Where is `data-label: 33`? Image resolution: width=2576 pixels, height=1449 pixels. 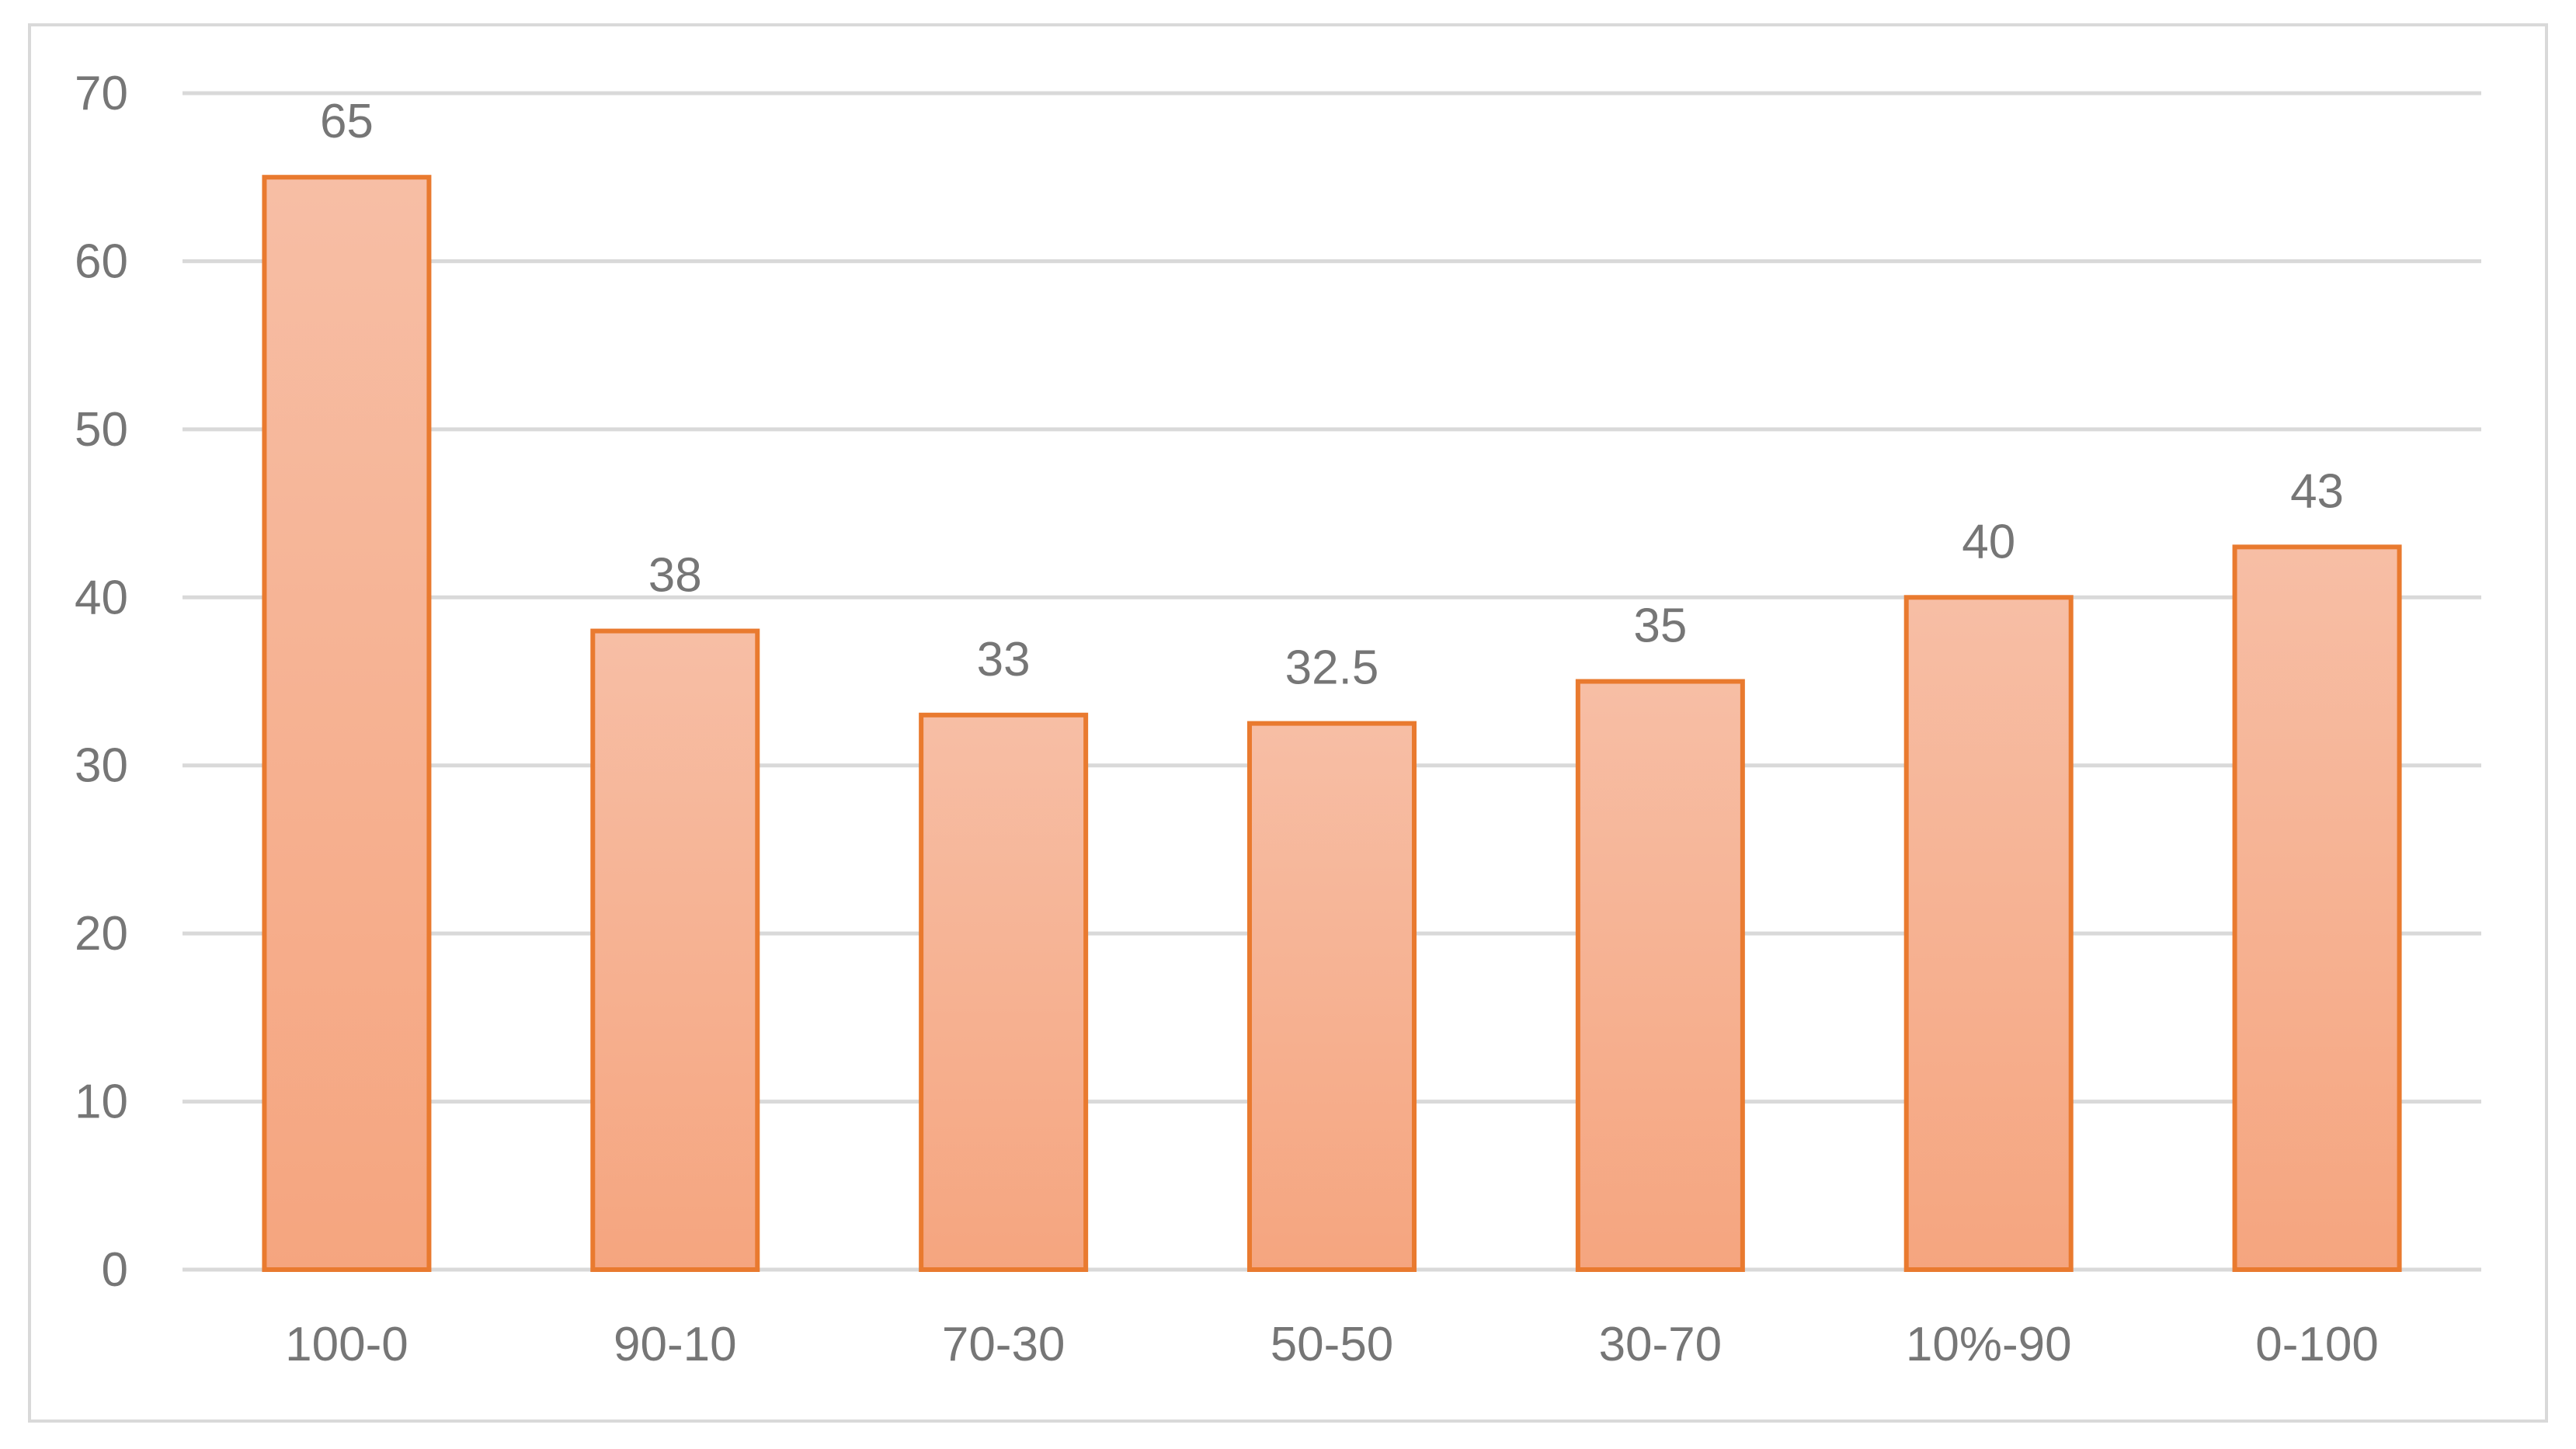 data-label: 33 is located at coordinates (1004, 659).